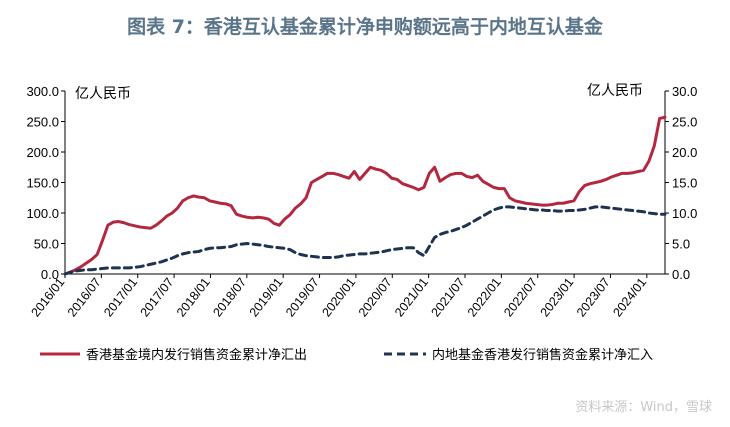 This screenshot has height=427, width=730. Describe the element at coordinates (542, 355) in the screenshot. I see `legend-inflow-label: 内地基金香港发行销售资金累计净汇入` at that location.